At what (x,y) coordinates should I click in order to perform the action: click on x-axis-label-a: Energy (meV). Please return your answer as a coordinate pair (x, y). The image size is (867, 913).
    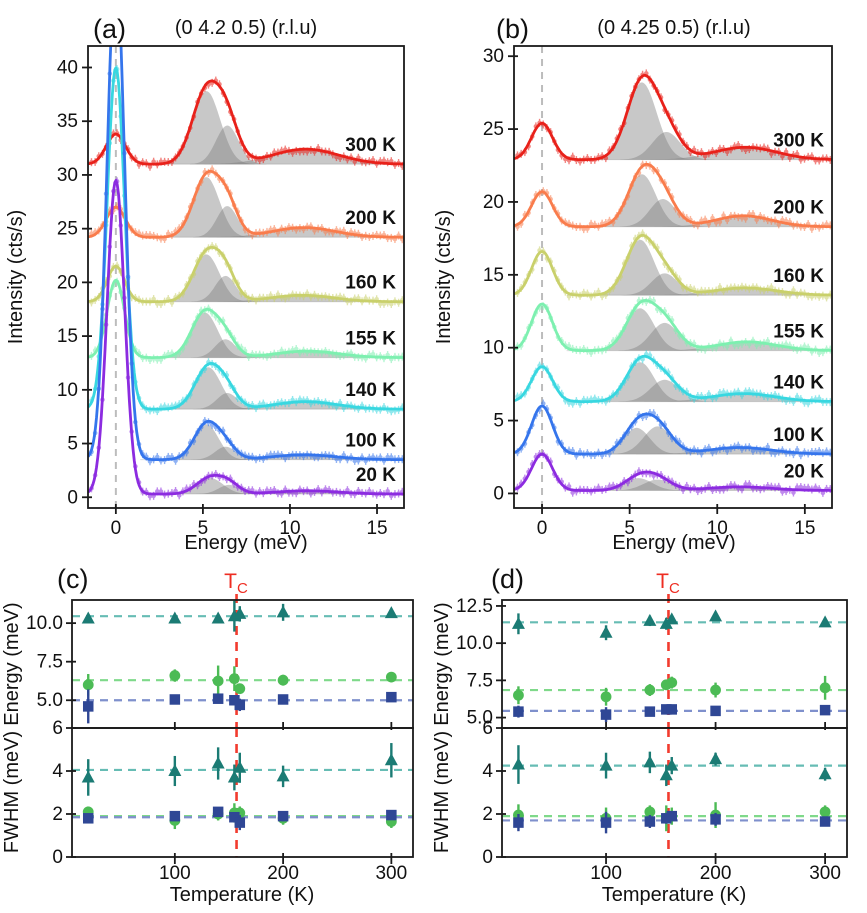
    Looking at the image, I should click on (245, 543).